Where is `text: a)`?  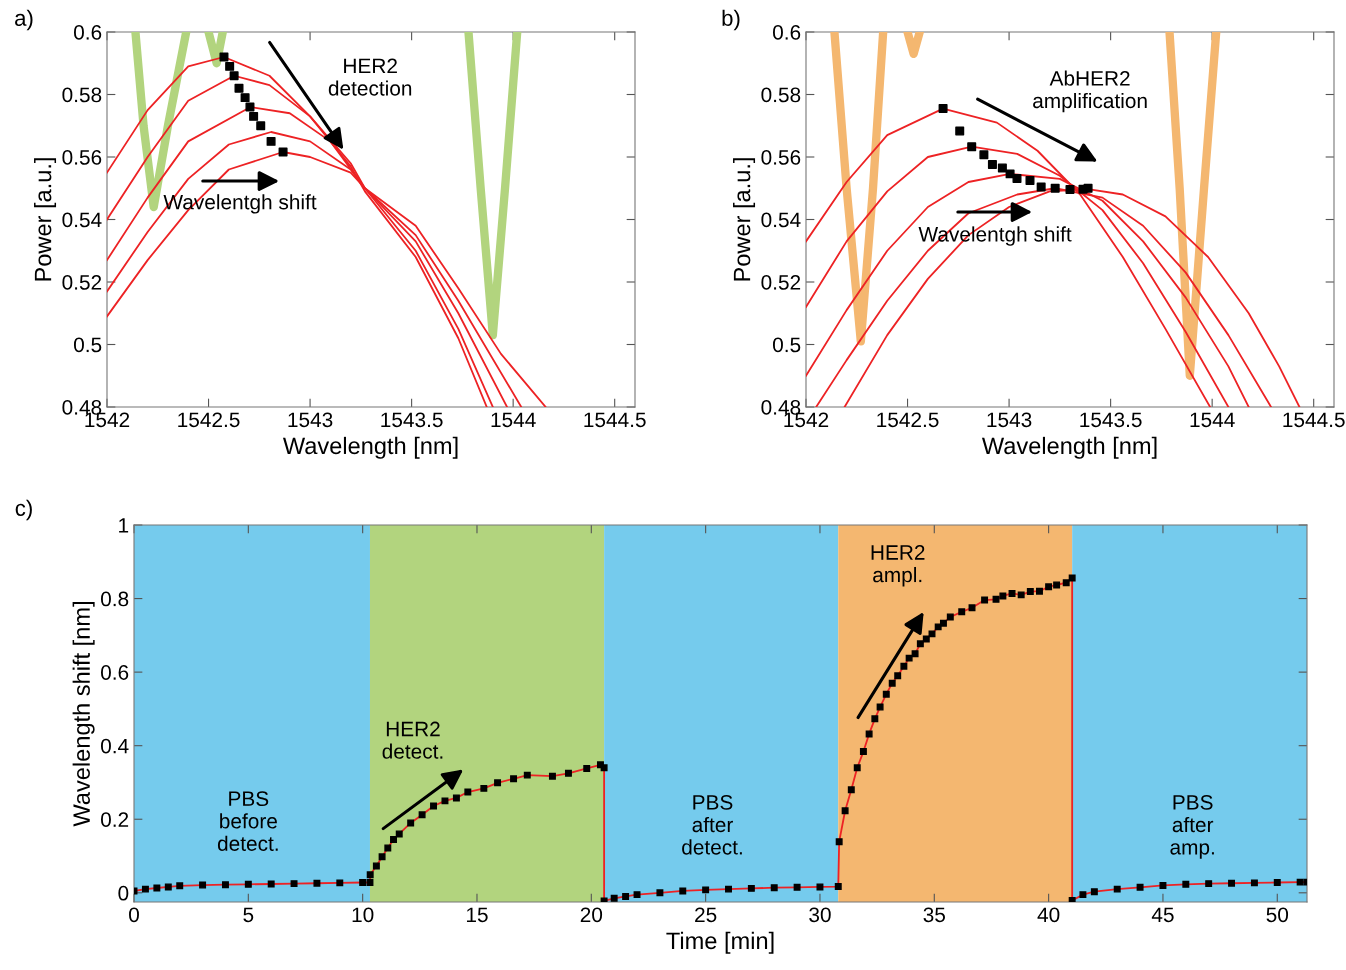
text: a) is located at coordinates (24, 20).